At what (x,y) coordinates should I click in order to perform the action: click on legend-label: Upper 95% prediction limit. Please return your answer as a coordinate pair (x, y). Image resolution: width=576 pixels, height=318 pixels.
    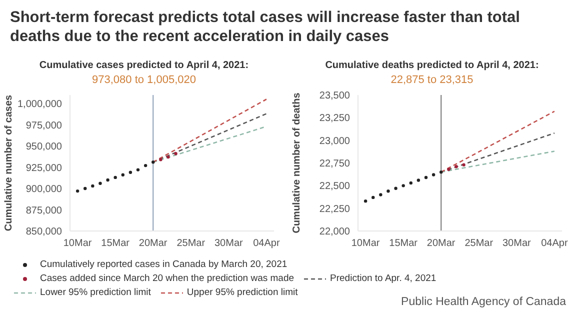
    Looking at the image, I should click on (242, 292).